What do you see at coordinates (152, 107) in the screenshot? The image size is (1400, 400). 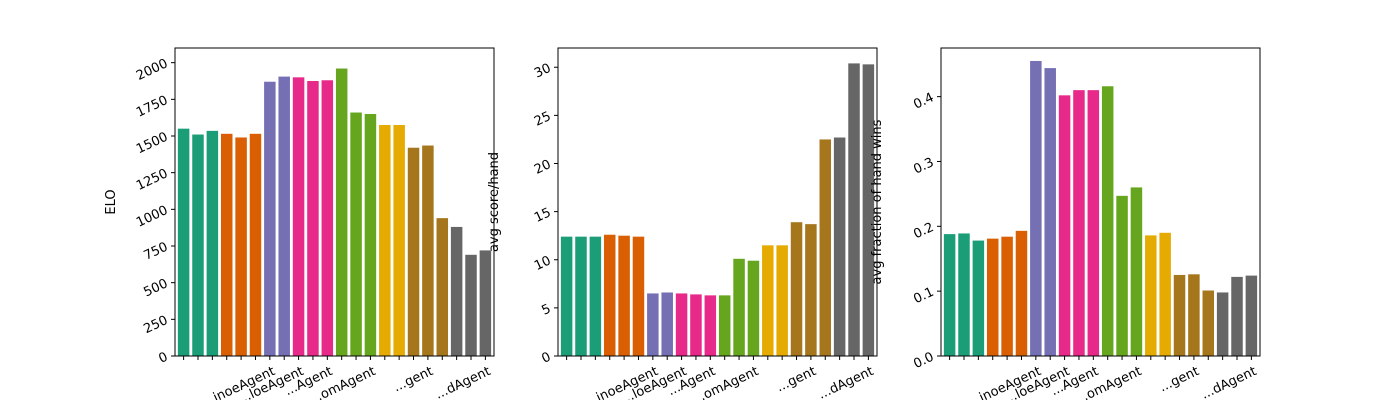 I see `y-tick-label: 1750` at bounding box center [152, 107].